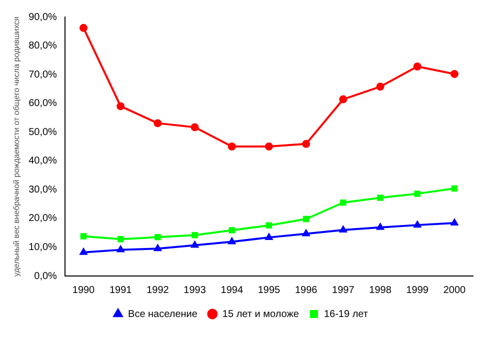 This screenshot has width=491, height=337. I want to click on x-tick-label: 1998, so click(380, 290).